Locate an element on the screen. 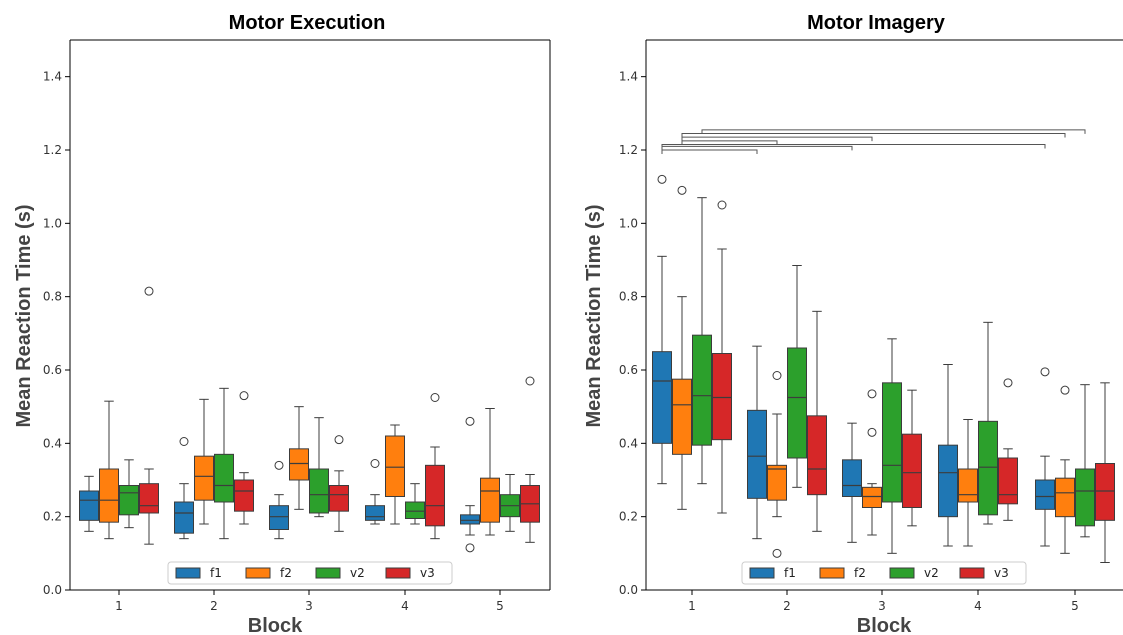  y-tick-label: 1.0 is located at coordinates (52, 223).